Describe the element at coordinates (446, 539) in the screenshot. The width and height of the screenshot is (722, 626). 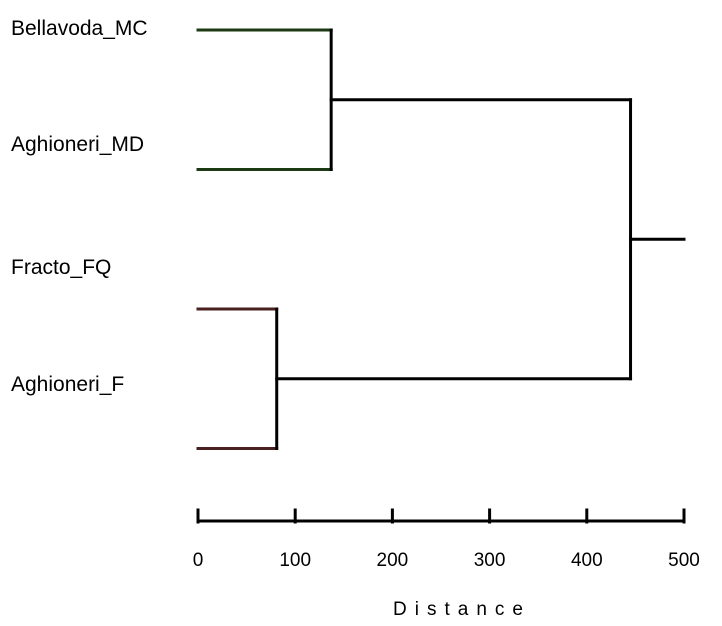
I see `x-axis: 0 100 200 300 400 500` at that location.